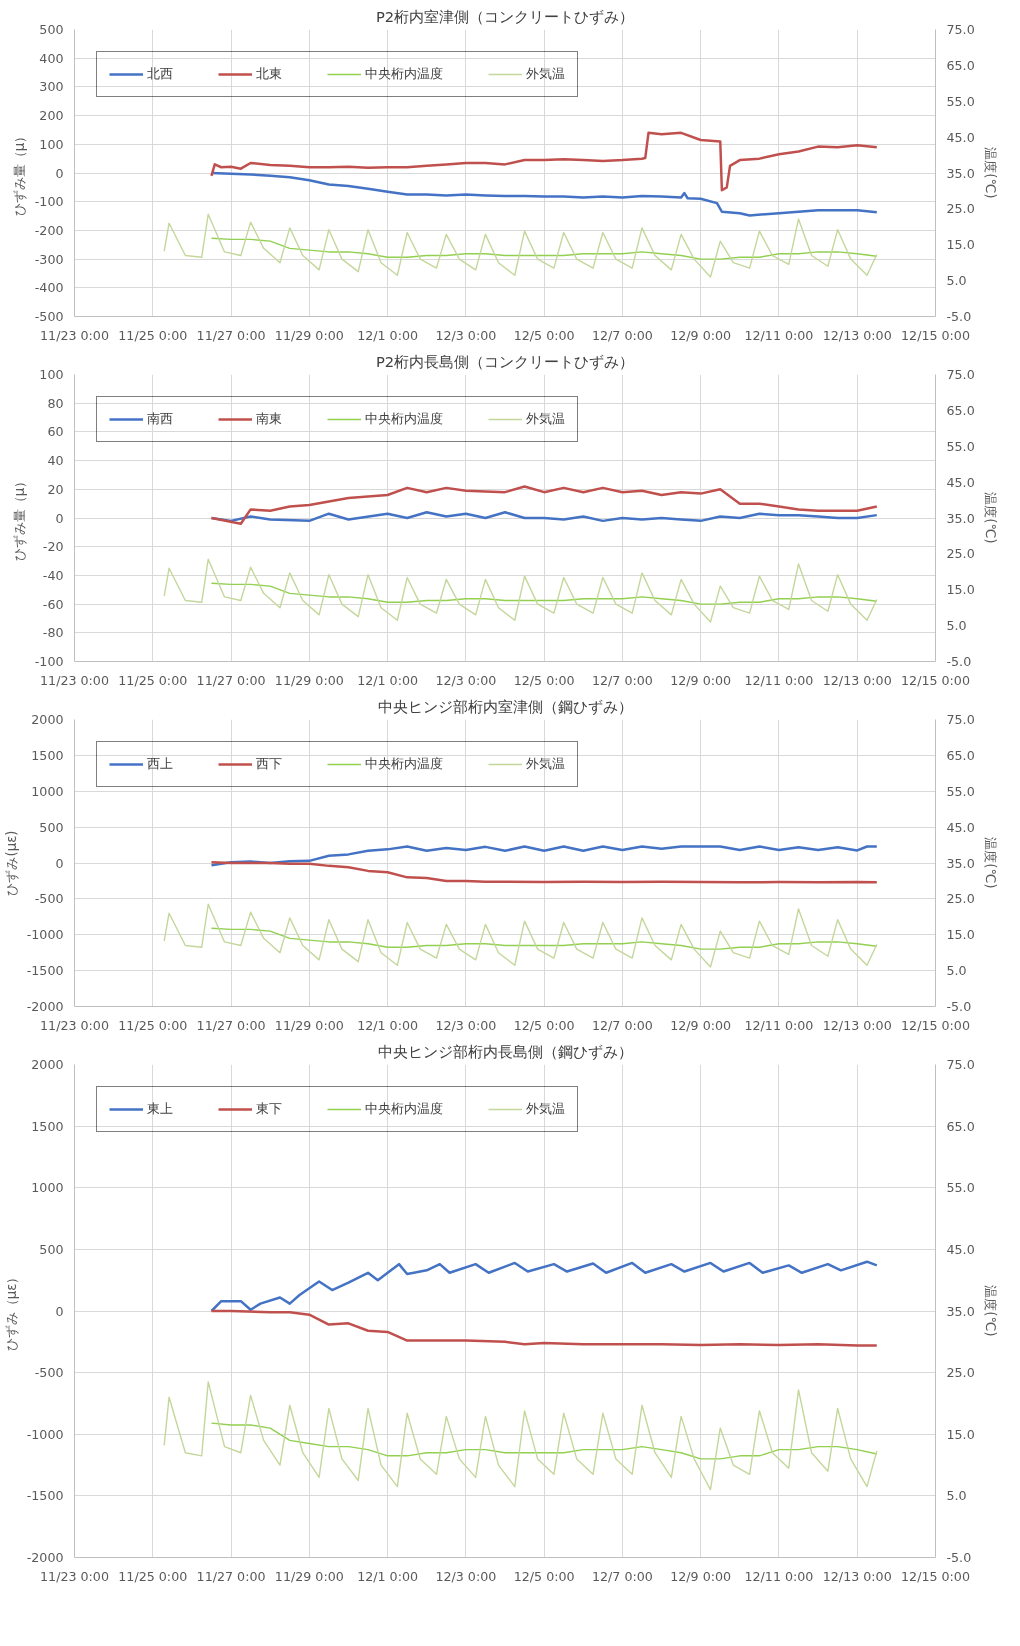 Image resolution: width=1020 pixels, height=1646 pixels. I want to click on y2-tick-label: 5.0, so click(956, 1496).